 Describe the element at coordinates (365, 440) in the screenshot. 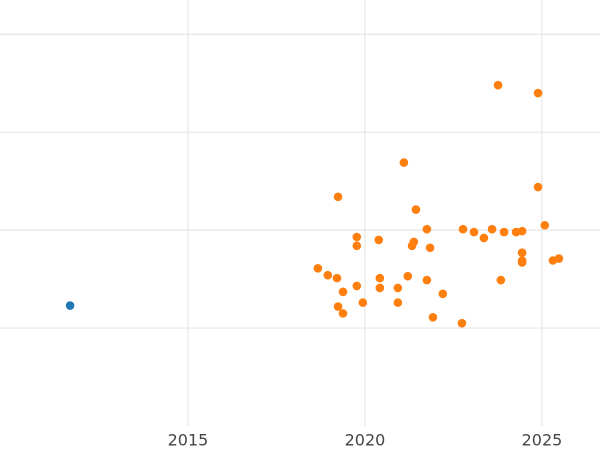

I see `x-tick-label: 2020` at that location.